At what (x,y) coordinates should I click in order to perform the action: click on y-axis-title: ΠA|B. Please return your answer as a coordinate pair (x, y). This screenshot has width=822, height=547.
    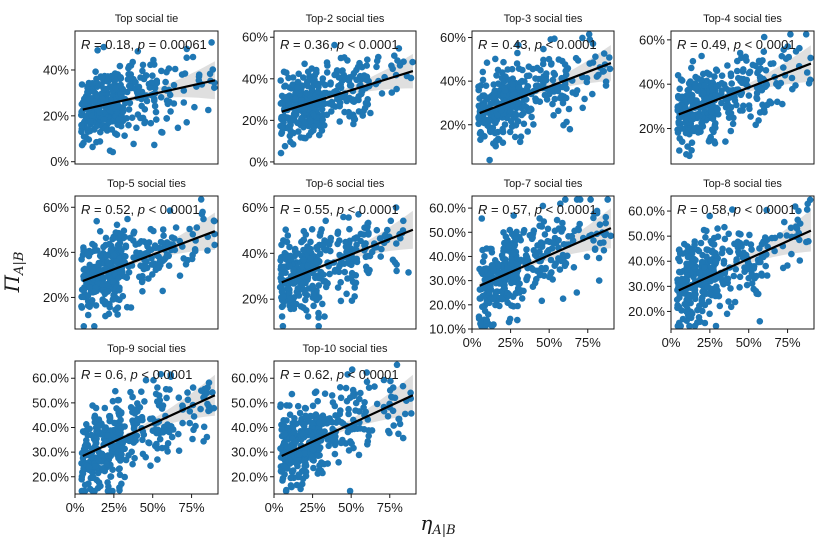
    Looking at the image, I should click on (13, 273).